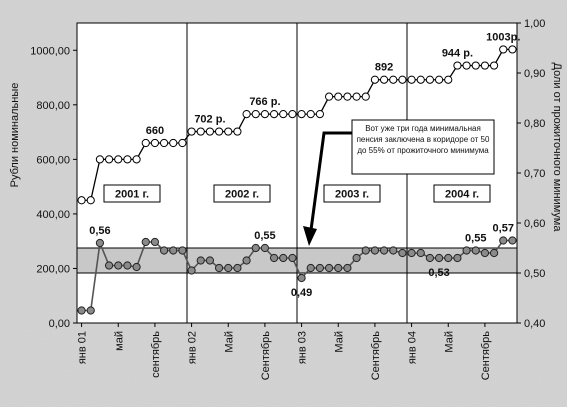 The image size is (567, 407). What do you see at coordinates (534, 174) in the screenshot?
I see `y-right-tick-label: 0,70` at bounding box center [534, 174].